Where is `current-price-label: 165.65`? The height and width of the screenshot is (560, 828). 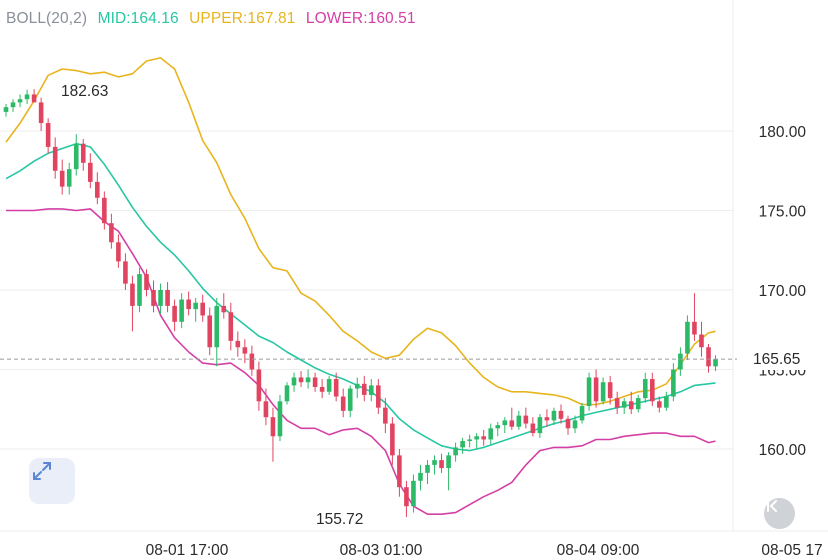
current-price-label: 165.65 is located at coordinates (782, 360).